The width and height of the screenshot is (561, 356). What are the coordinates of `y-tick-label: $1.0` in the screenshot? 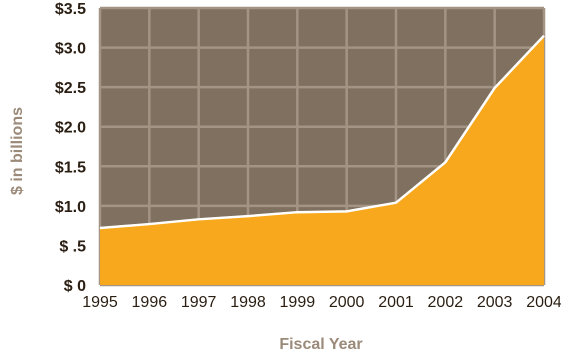 It's located at (70, 207).